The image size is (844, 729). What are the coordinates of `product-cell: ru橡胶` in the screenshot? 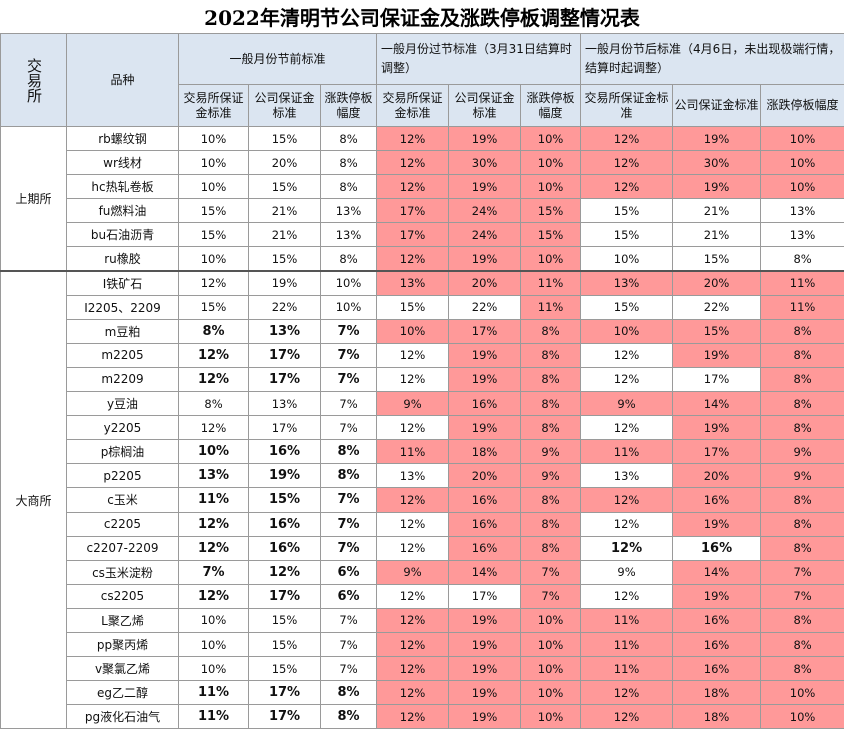 It's located at (123, 259).